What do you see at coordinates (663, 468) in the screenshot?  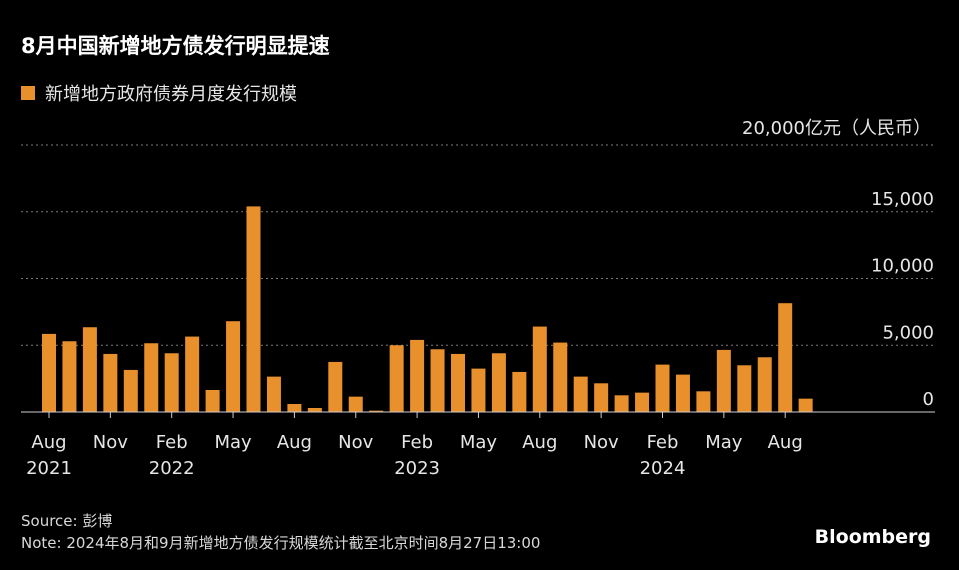 I see `x-year-label: 2024` at bounding box center [663, 468].